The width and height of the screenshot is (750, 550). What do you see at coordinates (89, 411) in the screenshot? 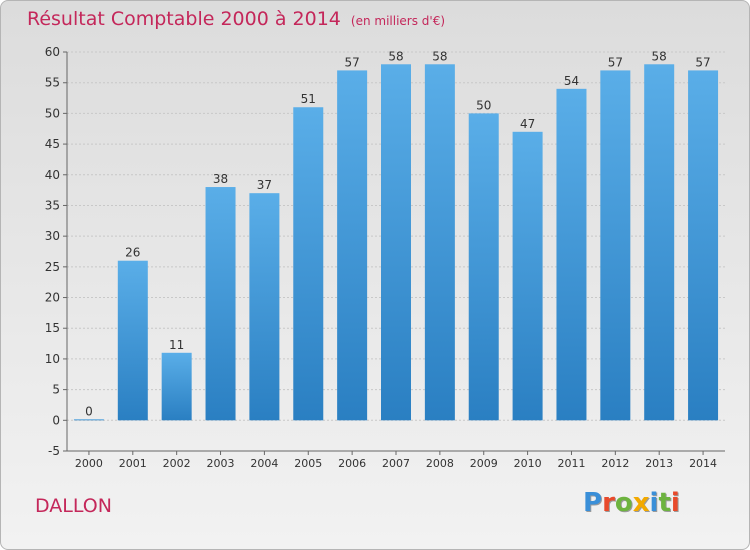
I see `data-label: 0` at bounding box center [89, 411].